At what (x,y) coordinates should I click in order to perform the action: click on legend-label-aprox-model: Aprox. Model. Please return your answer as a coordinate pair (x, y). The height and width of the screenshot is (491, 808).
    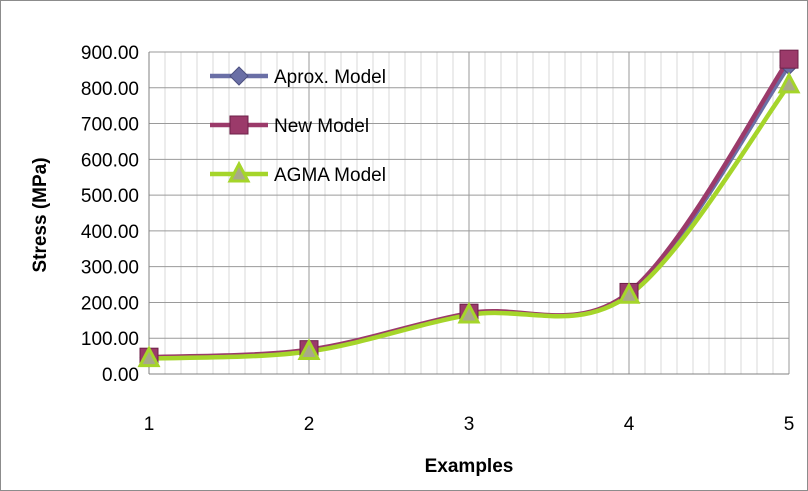
    Looking at the image, I should click on (330, 77).